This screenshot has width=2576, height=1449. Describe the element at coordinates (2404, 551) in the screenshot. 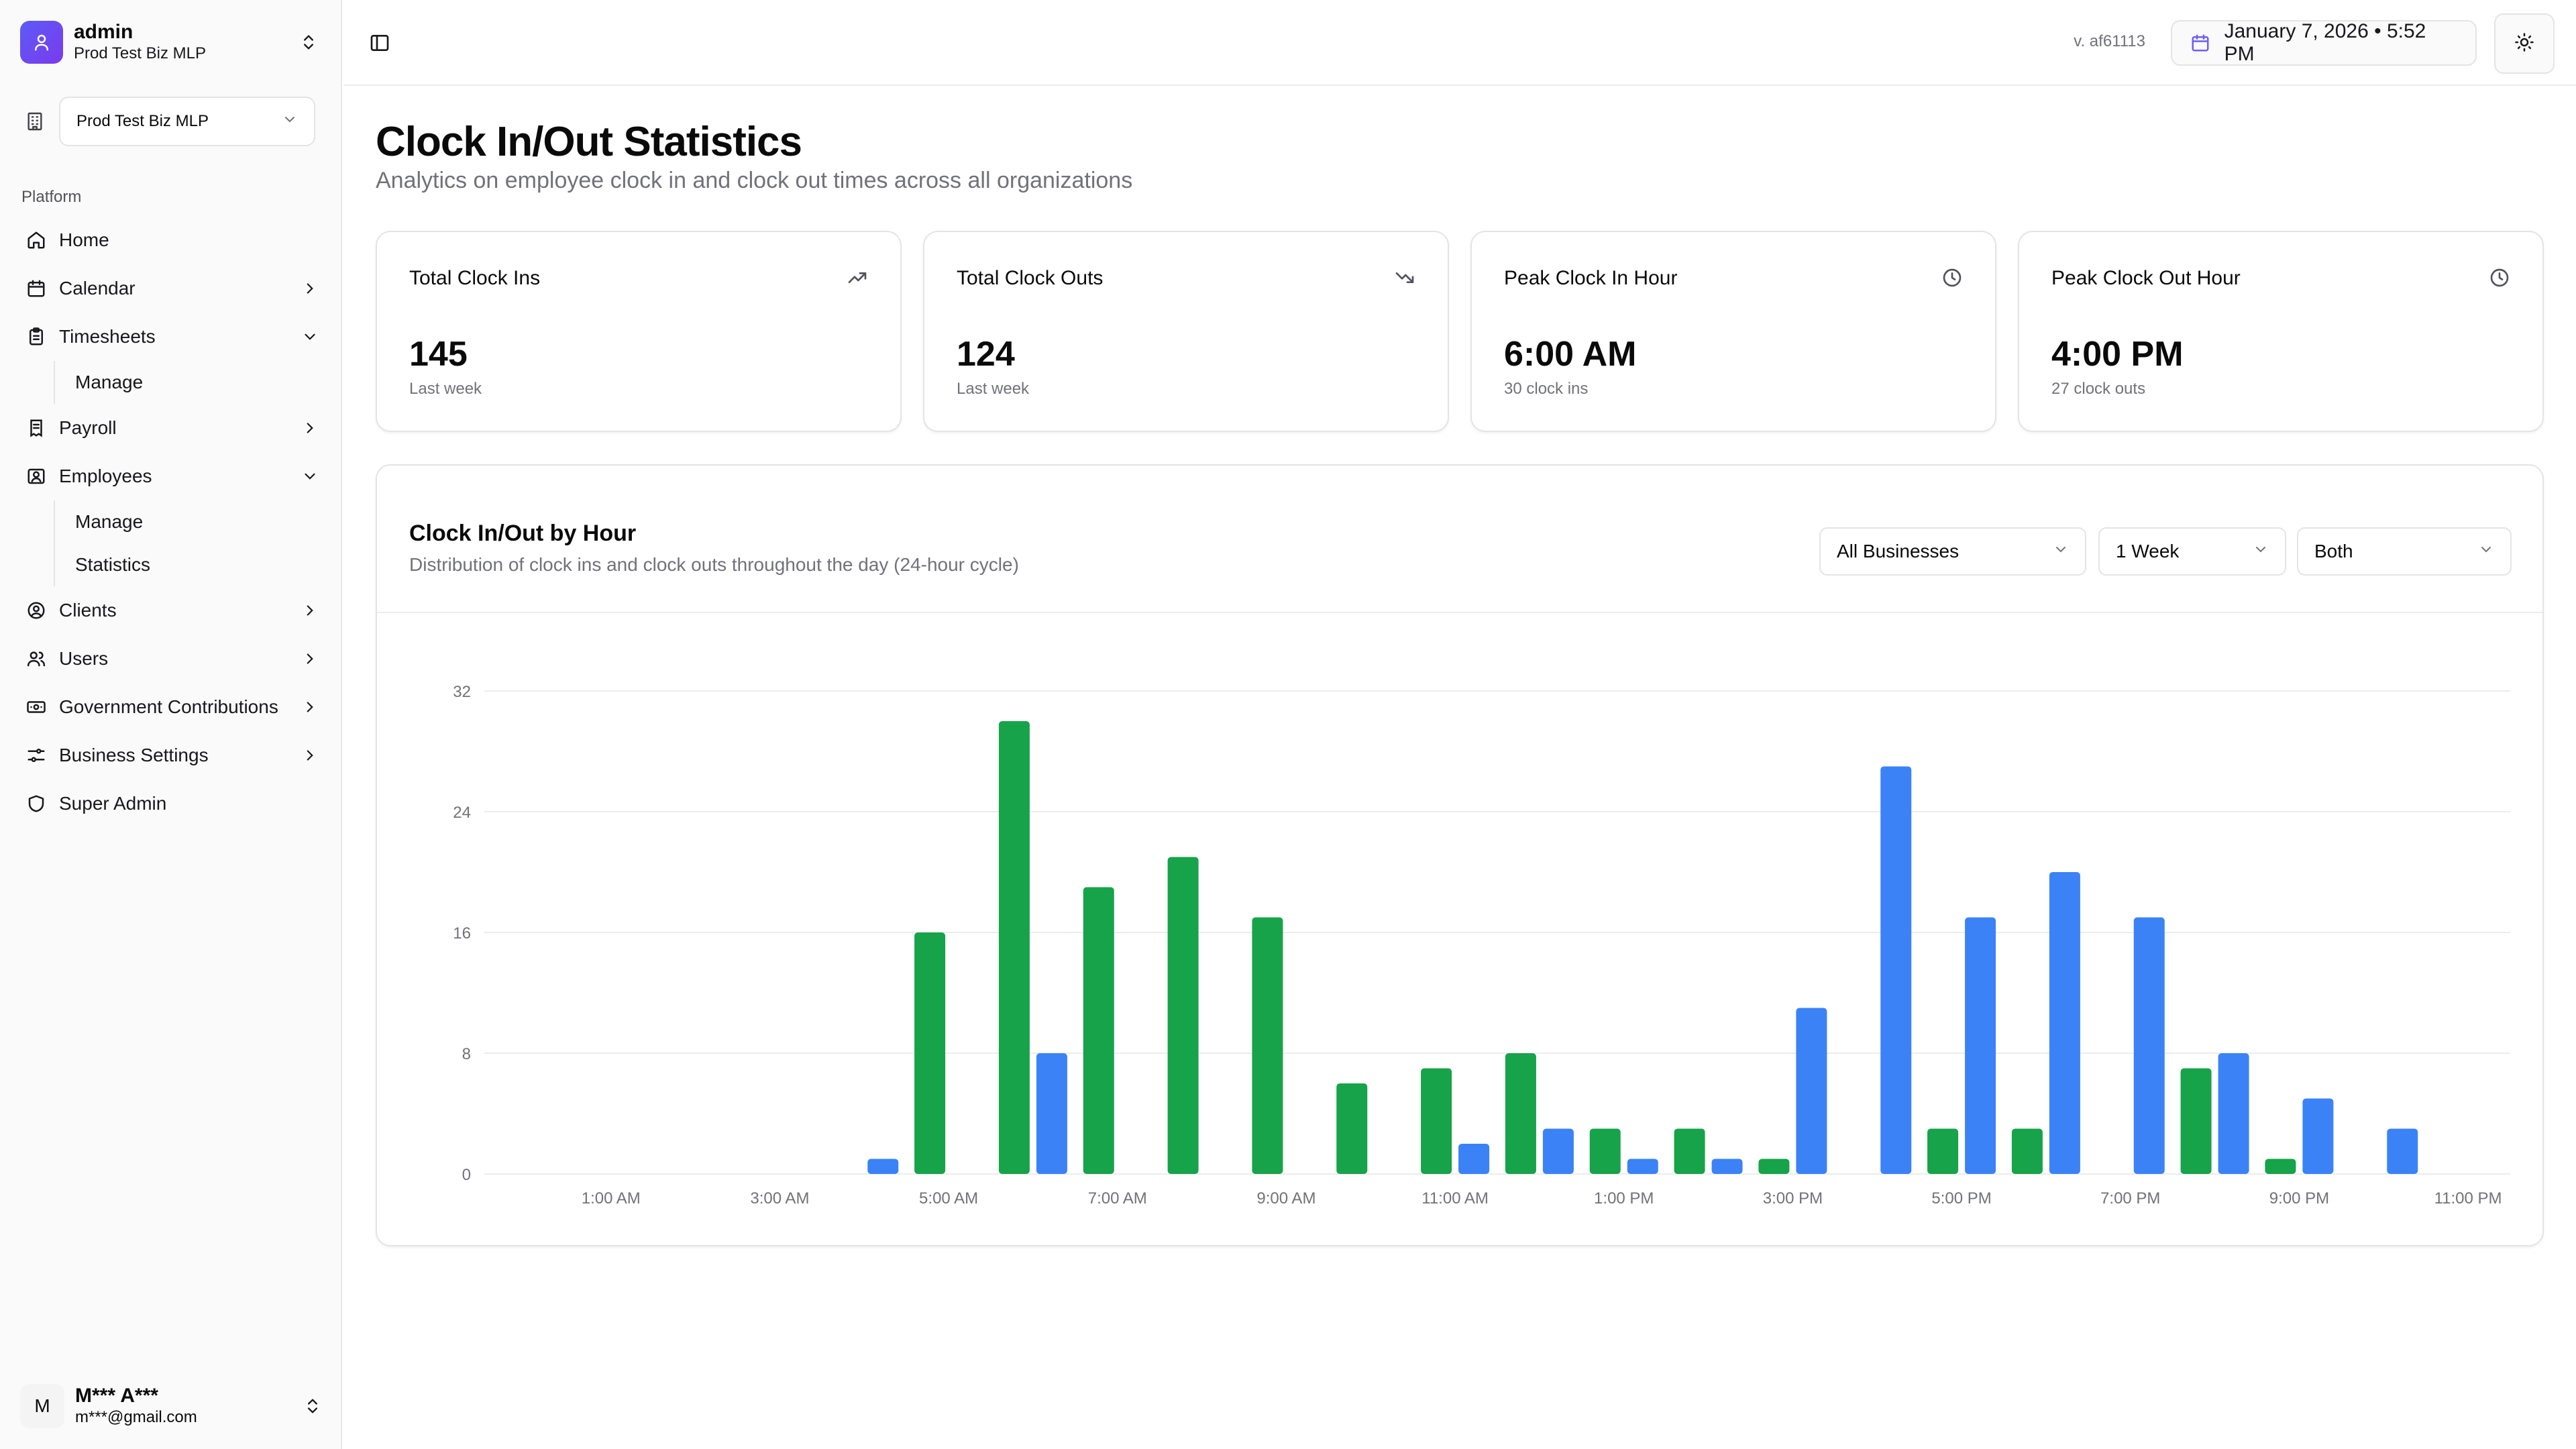

I see `mode-filter-select: Both` at that location.